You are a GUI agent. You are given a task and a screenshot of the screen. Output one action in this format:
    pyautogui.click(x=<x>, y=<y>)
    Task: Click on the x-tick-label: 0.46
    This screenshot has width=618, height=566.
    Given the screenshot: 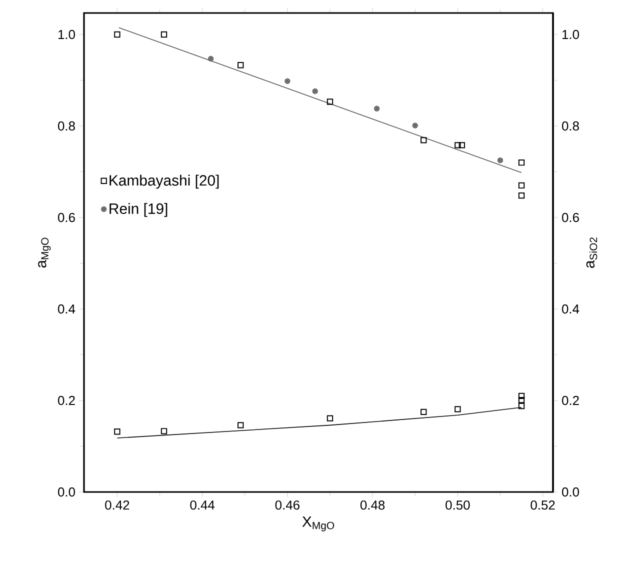 What is the action you would take?
    pyautogui.click(x=287, y=505)
    